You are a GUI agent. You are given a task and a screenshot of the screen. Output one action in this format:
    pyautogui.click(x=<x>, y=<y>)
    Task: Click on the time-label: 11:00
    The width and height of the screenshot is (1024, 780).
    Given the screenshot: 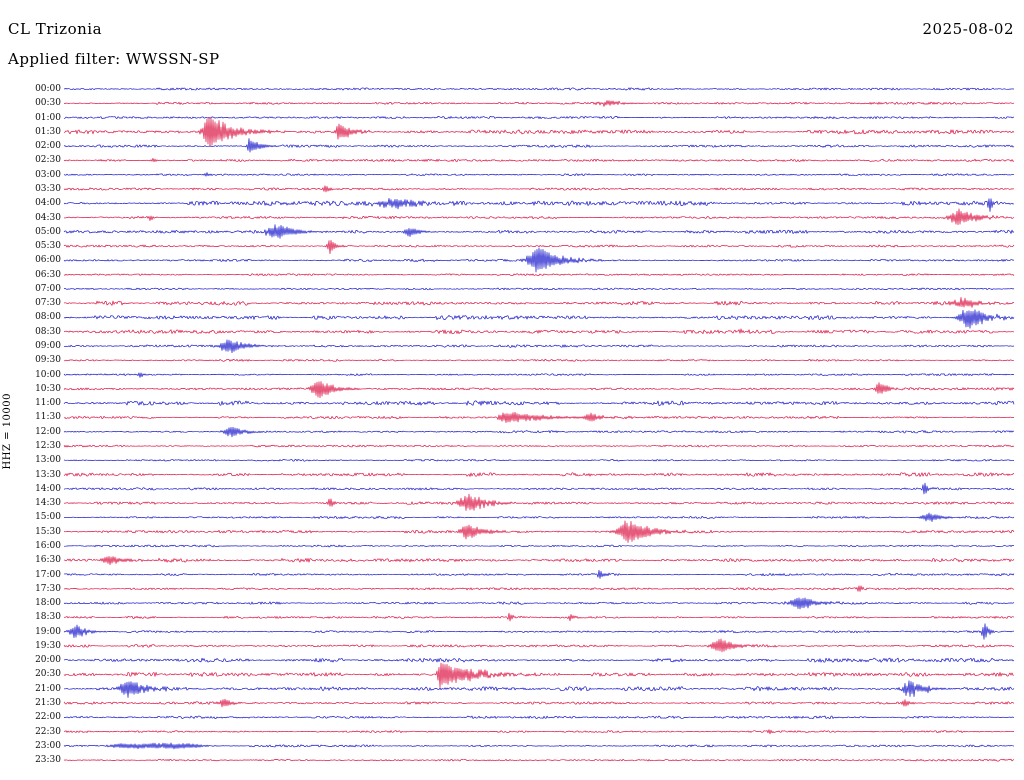 What is the action you would take?
    pyautogui.click(x=48, y=403)
    